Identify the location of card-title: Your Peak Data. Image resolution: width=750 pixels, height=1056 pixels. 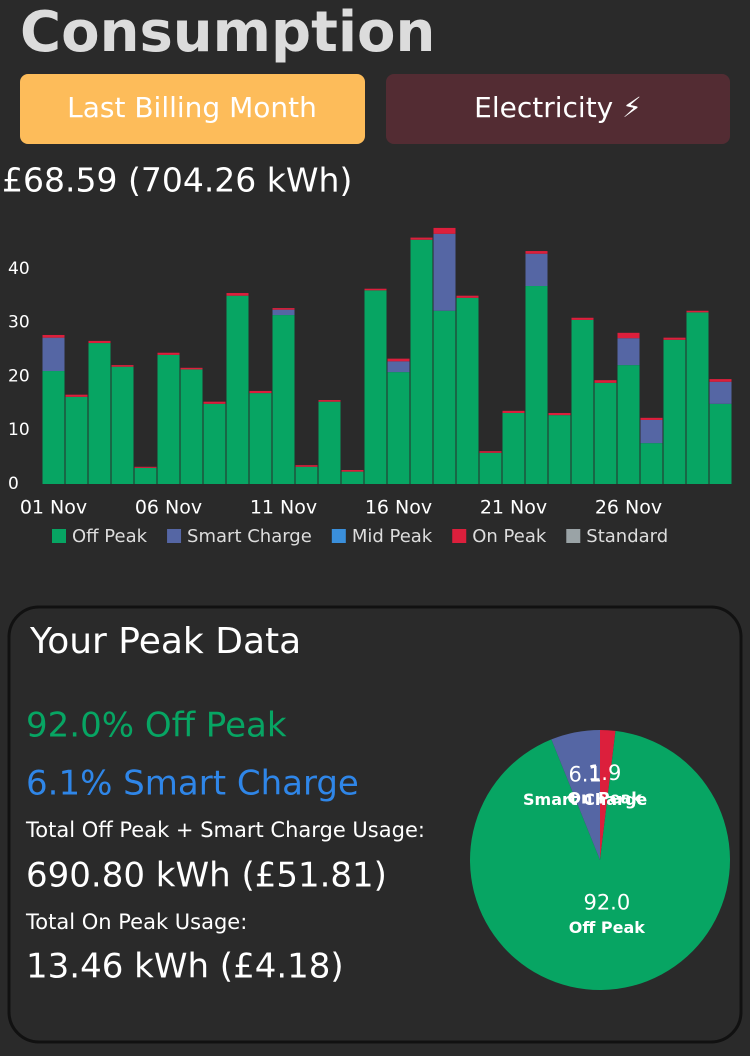
(165, 641).